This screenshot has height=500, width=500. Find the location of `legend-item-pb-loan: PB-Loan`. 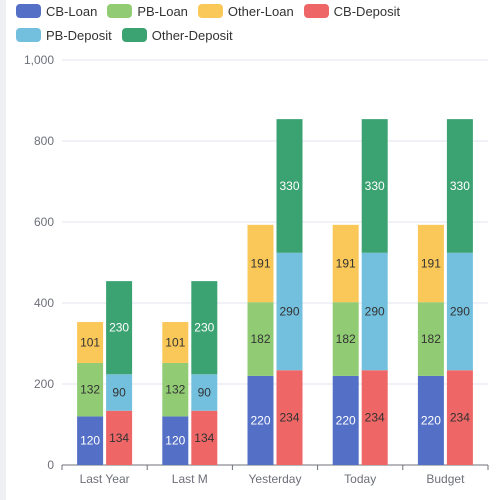

legend-item-pb-loan: PB-Loan is located at coordinates (147, 11).